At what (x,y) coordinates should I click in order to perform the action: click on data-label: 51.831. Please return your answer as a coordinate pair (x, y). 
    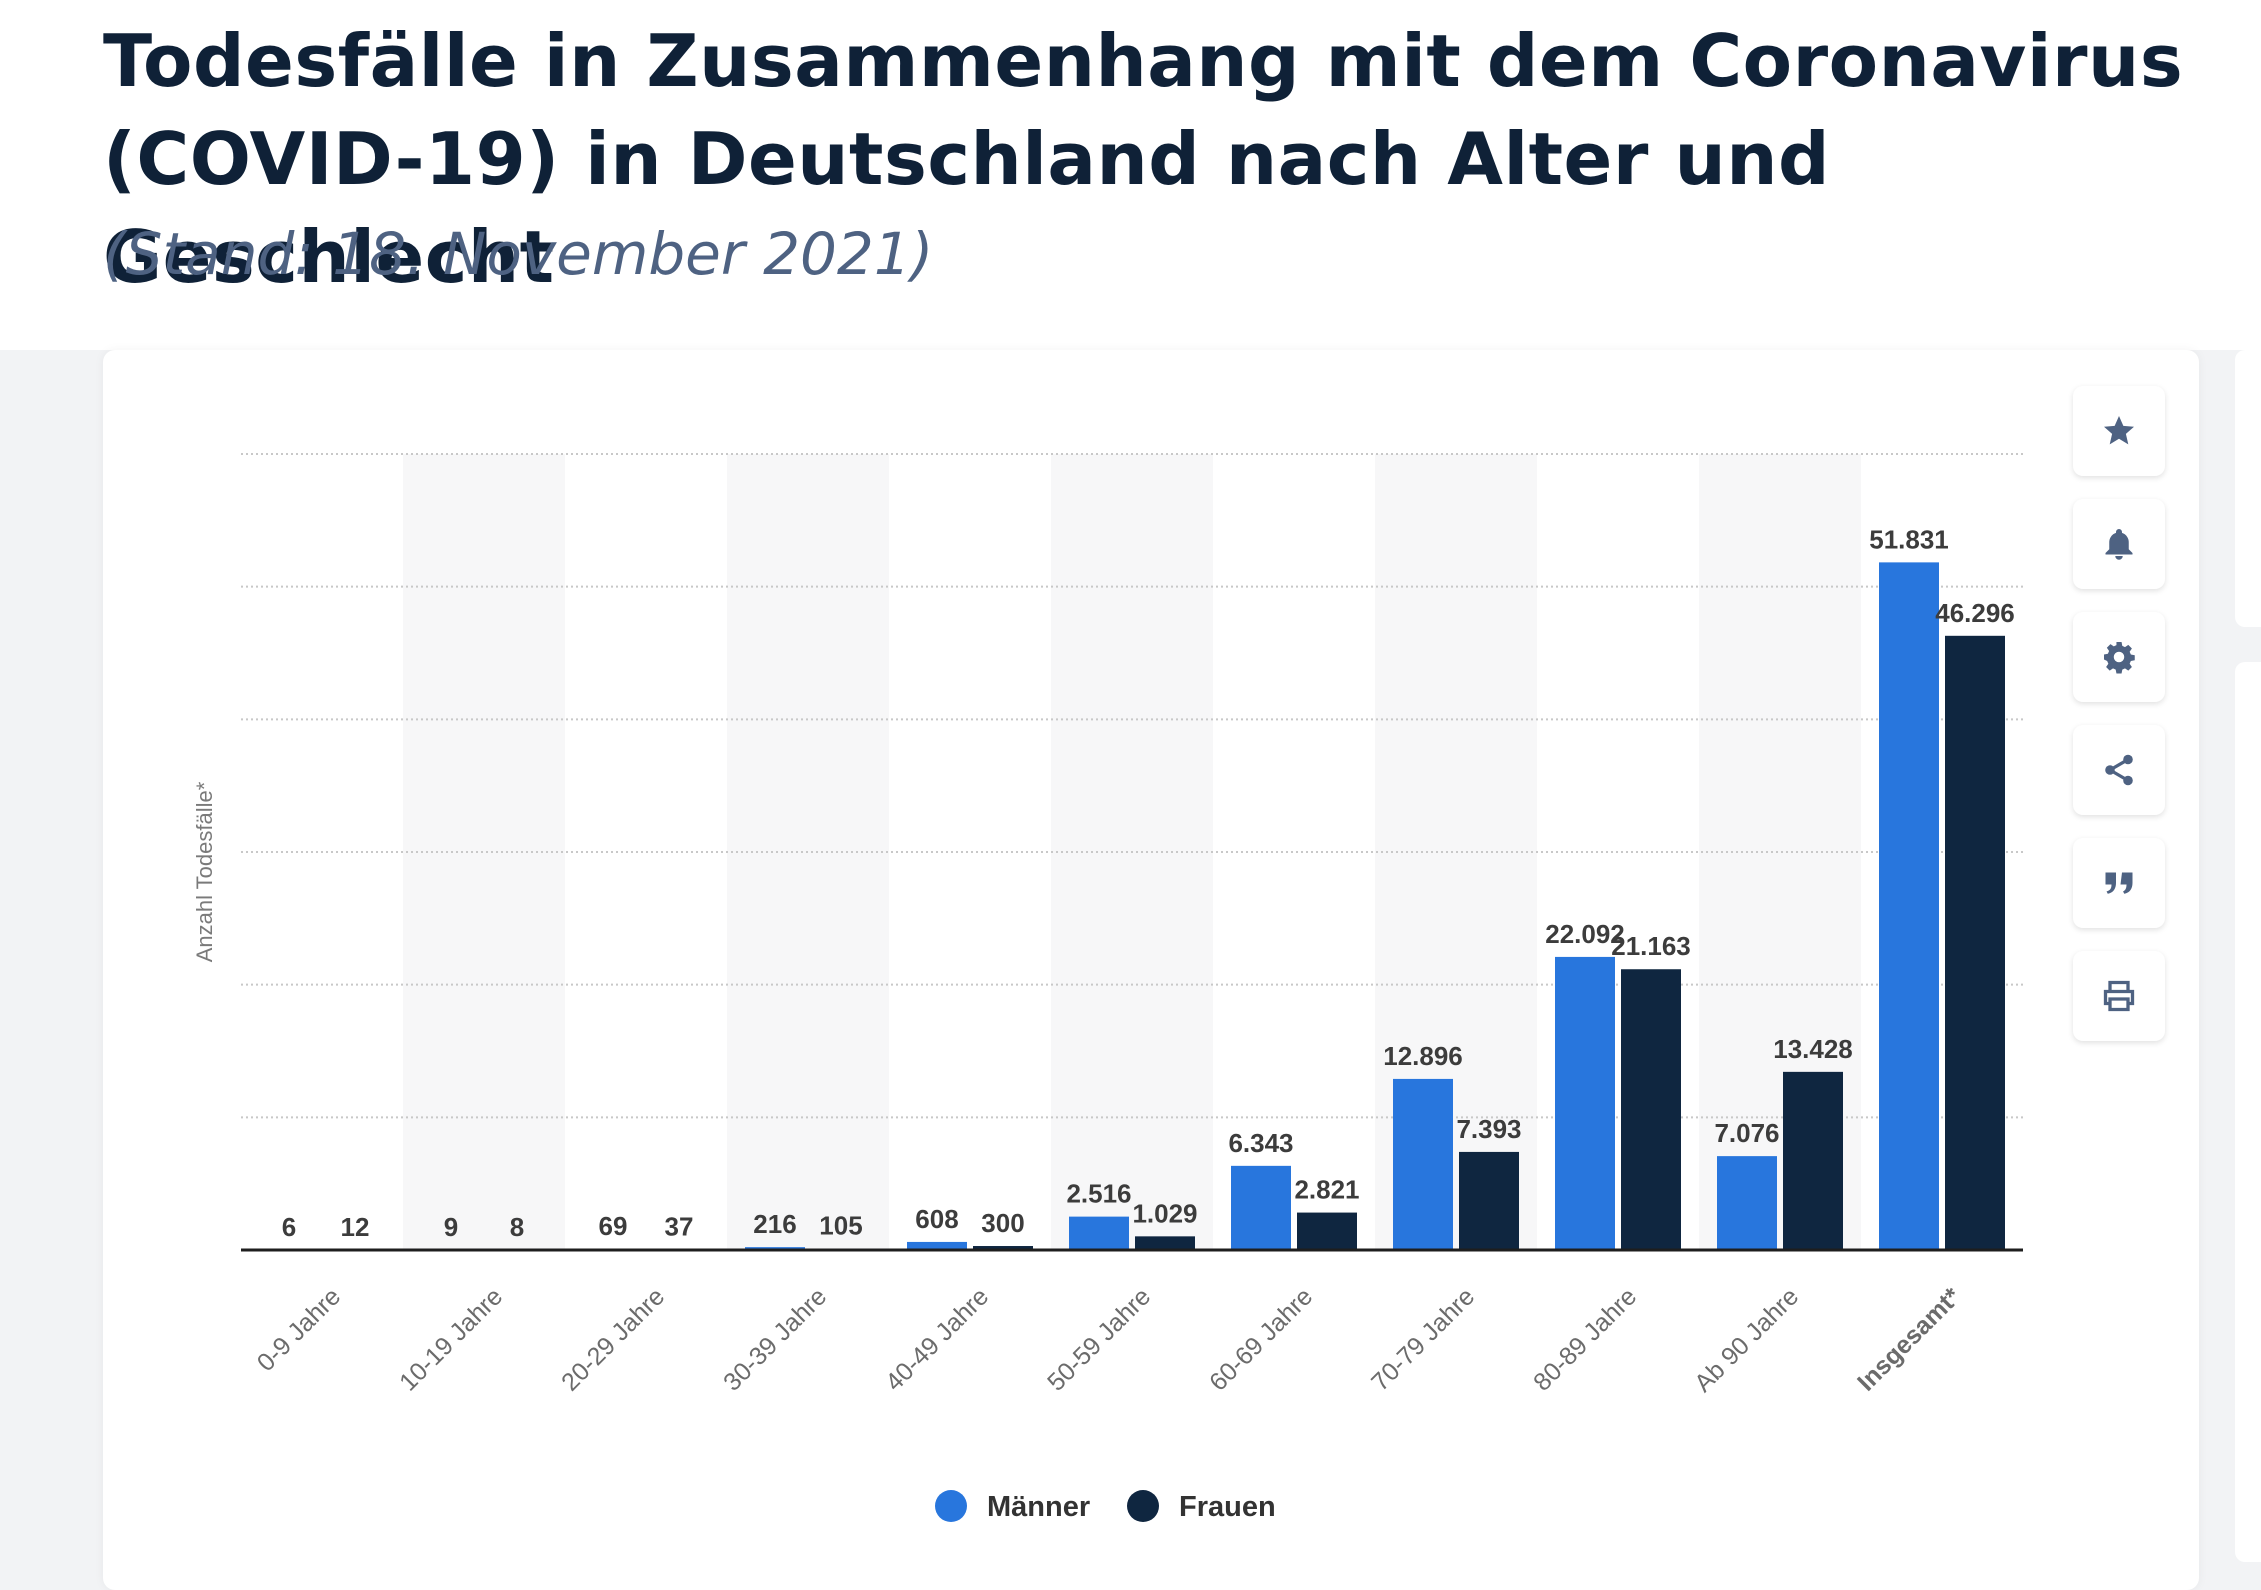
    Looking at the image, I should click on (1909, 539).